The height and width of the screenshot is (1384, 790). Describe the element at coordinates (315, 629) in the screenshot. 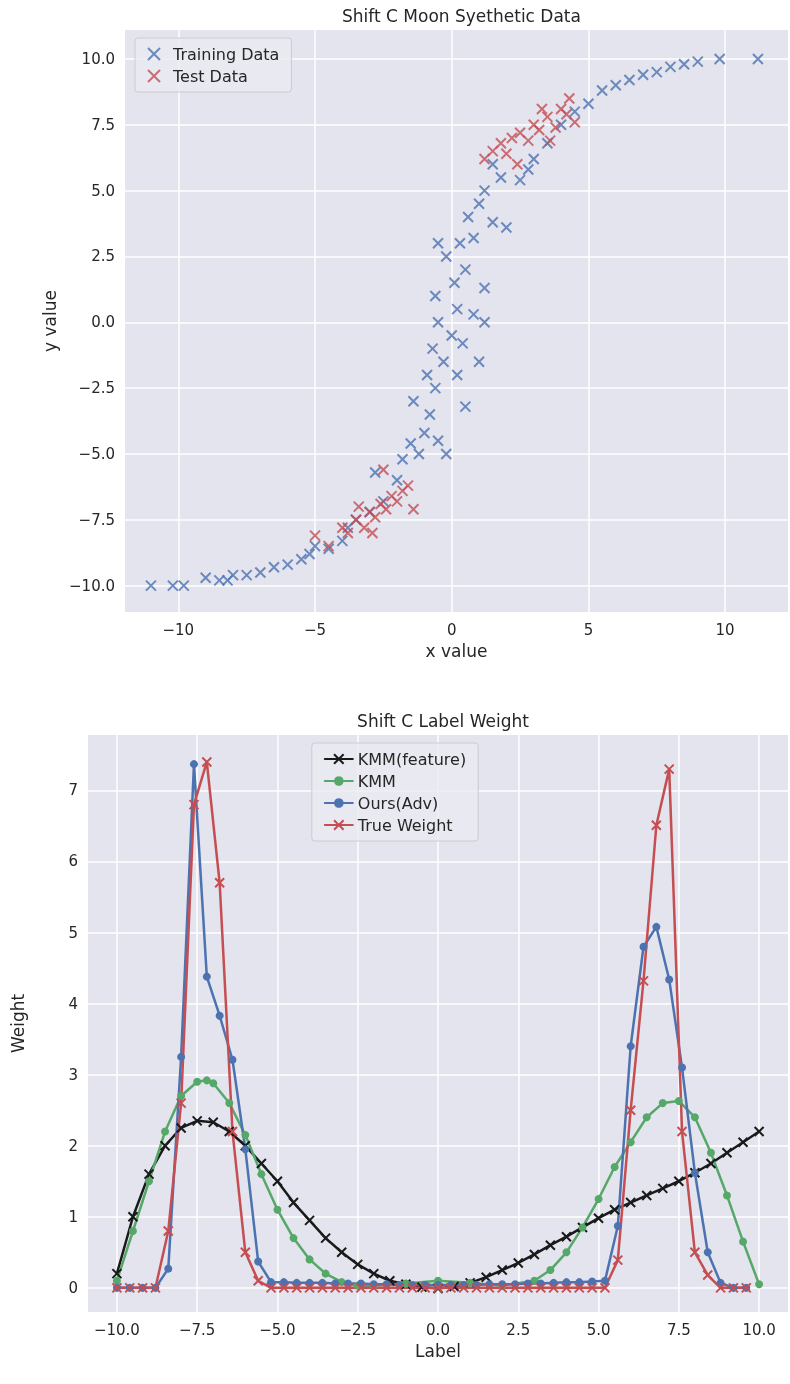

I see `x-tick-label: −5` at that location.